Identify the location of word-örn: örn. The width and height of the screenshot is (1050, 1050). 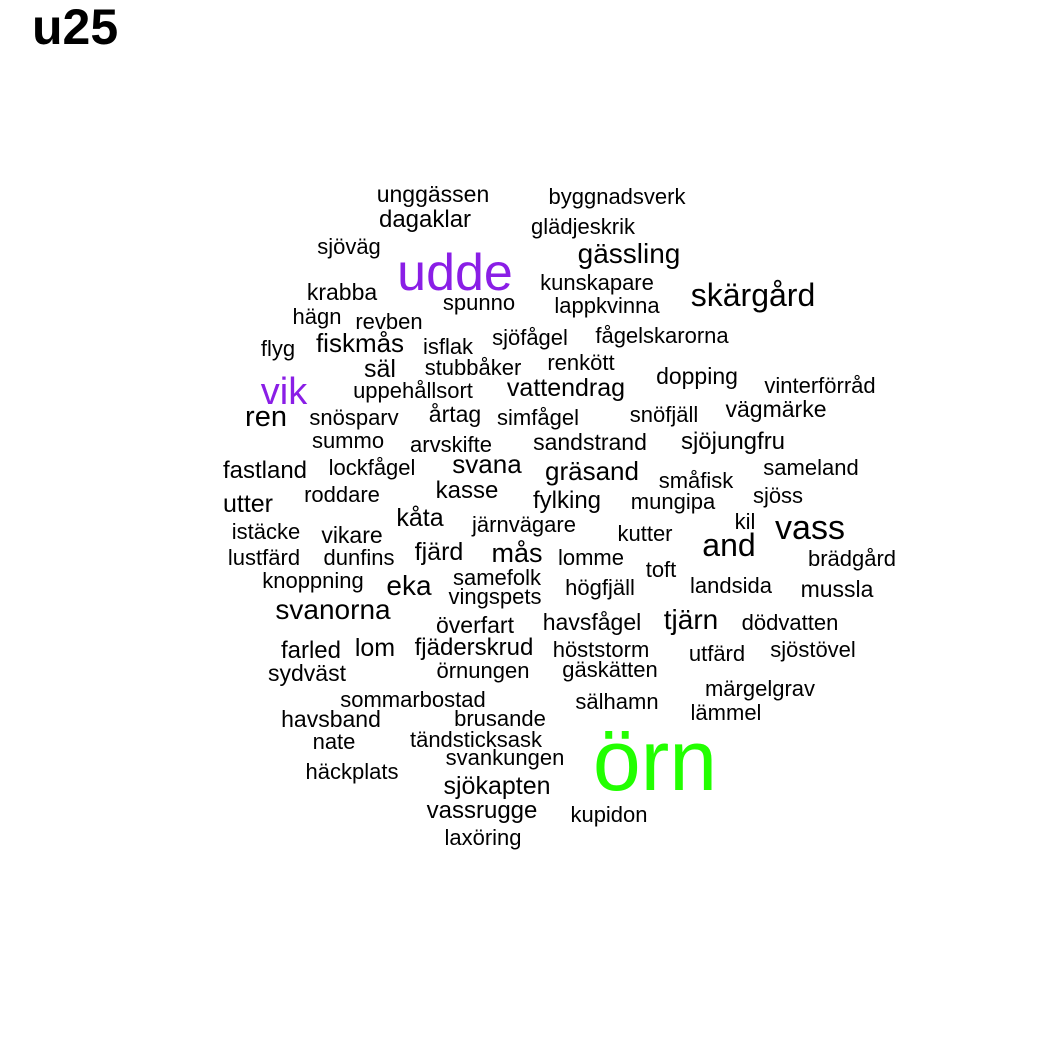
(655, 761).